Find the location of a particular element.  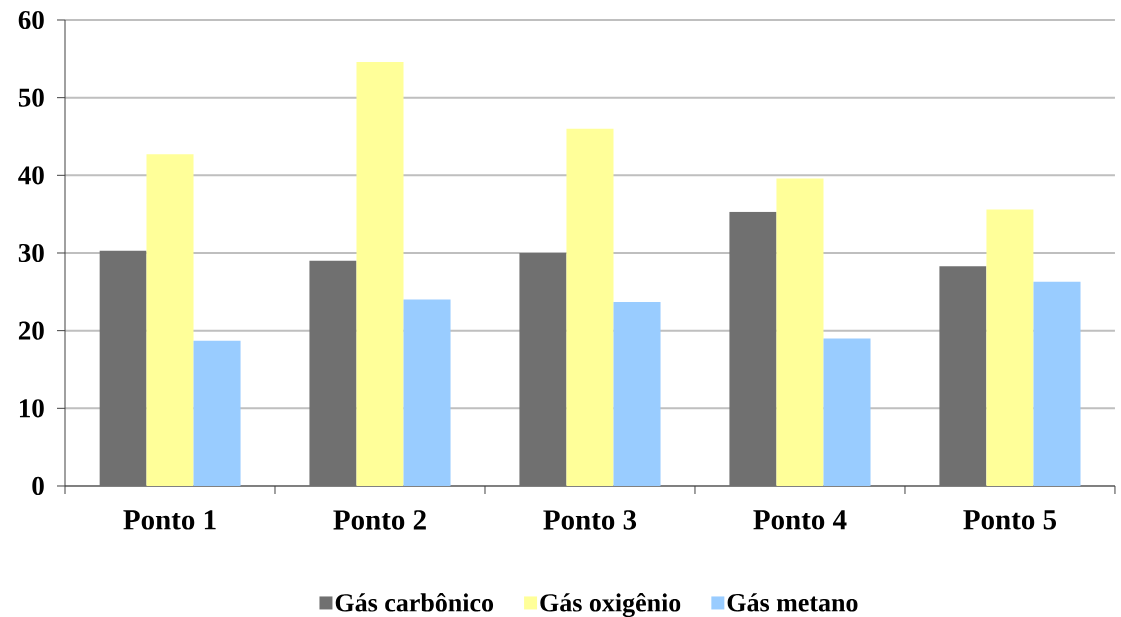

legend-label: Gás carbônico is located at coordinates (414, 602).